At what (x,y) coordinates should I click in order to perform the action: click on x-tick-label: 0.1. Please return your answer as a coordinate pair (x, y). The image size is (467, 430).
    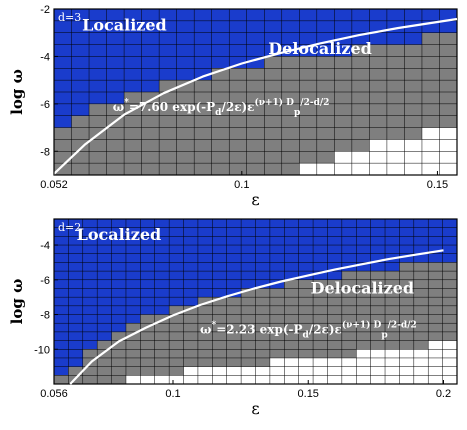
    Looking at the image, I should click on (241, 185).